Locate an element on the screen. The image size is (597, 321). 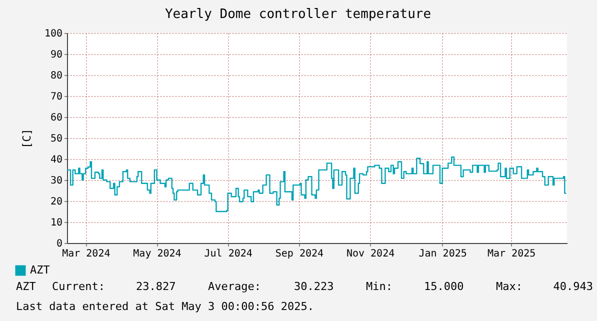
text: 30.223 is located at coordinates (314, 286).